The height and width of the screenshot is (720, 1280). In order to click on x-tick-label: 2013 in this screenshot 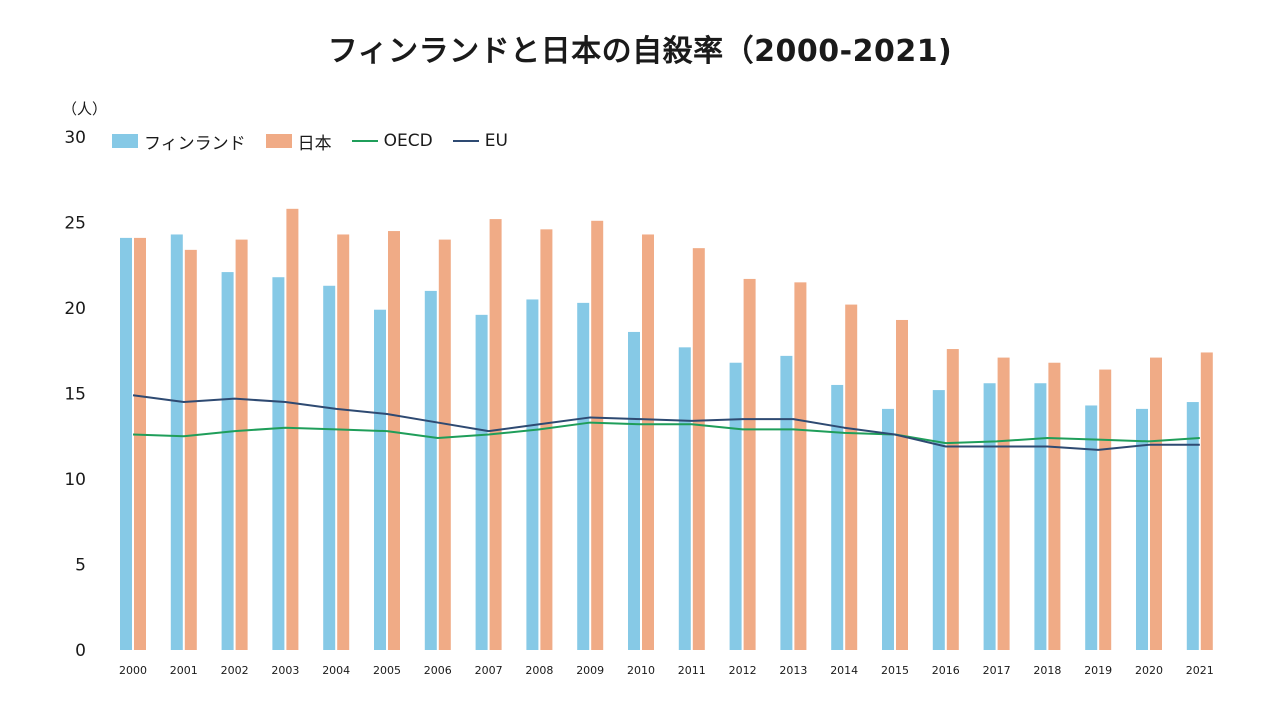, I will do `click(793, 670)`.